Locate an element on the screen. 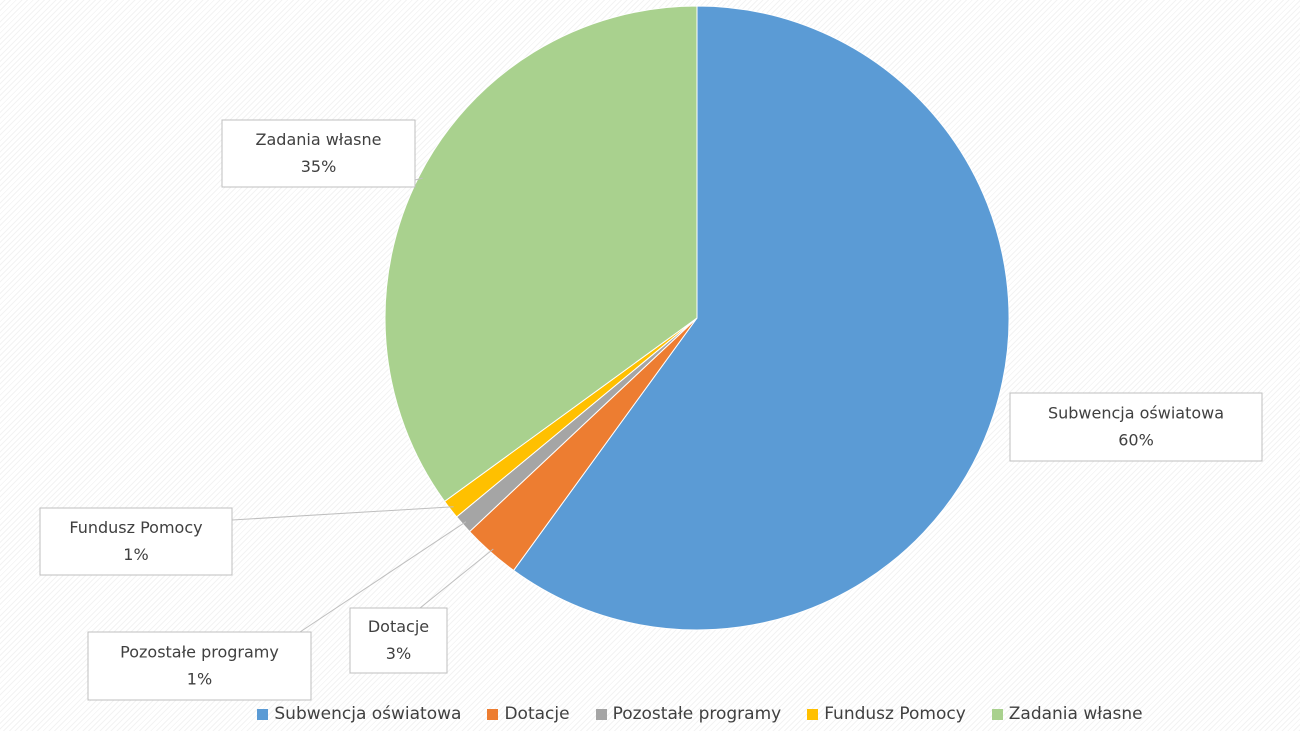 Image resolution: width=1300 pixels, height=731 pixels. legend-label: Zadania własne is located at coordinates (1075, 714).